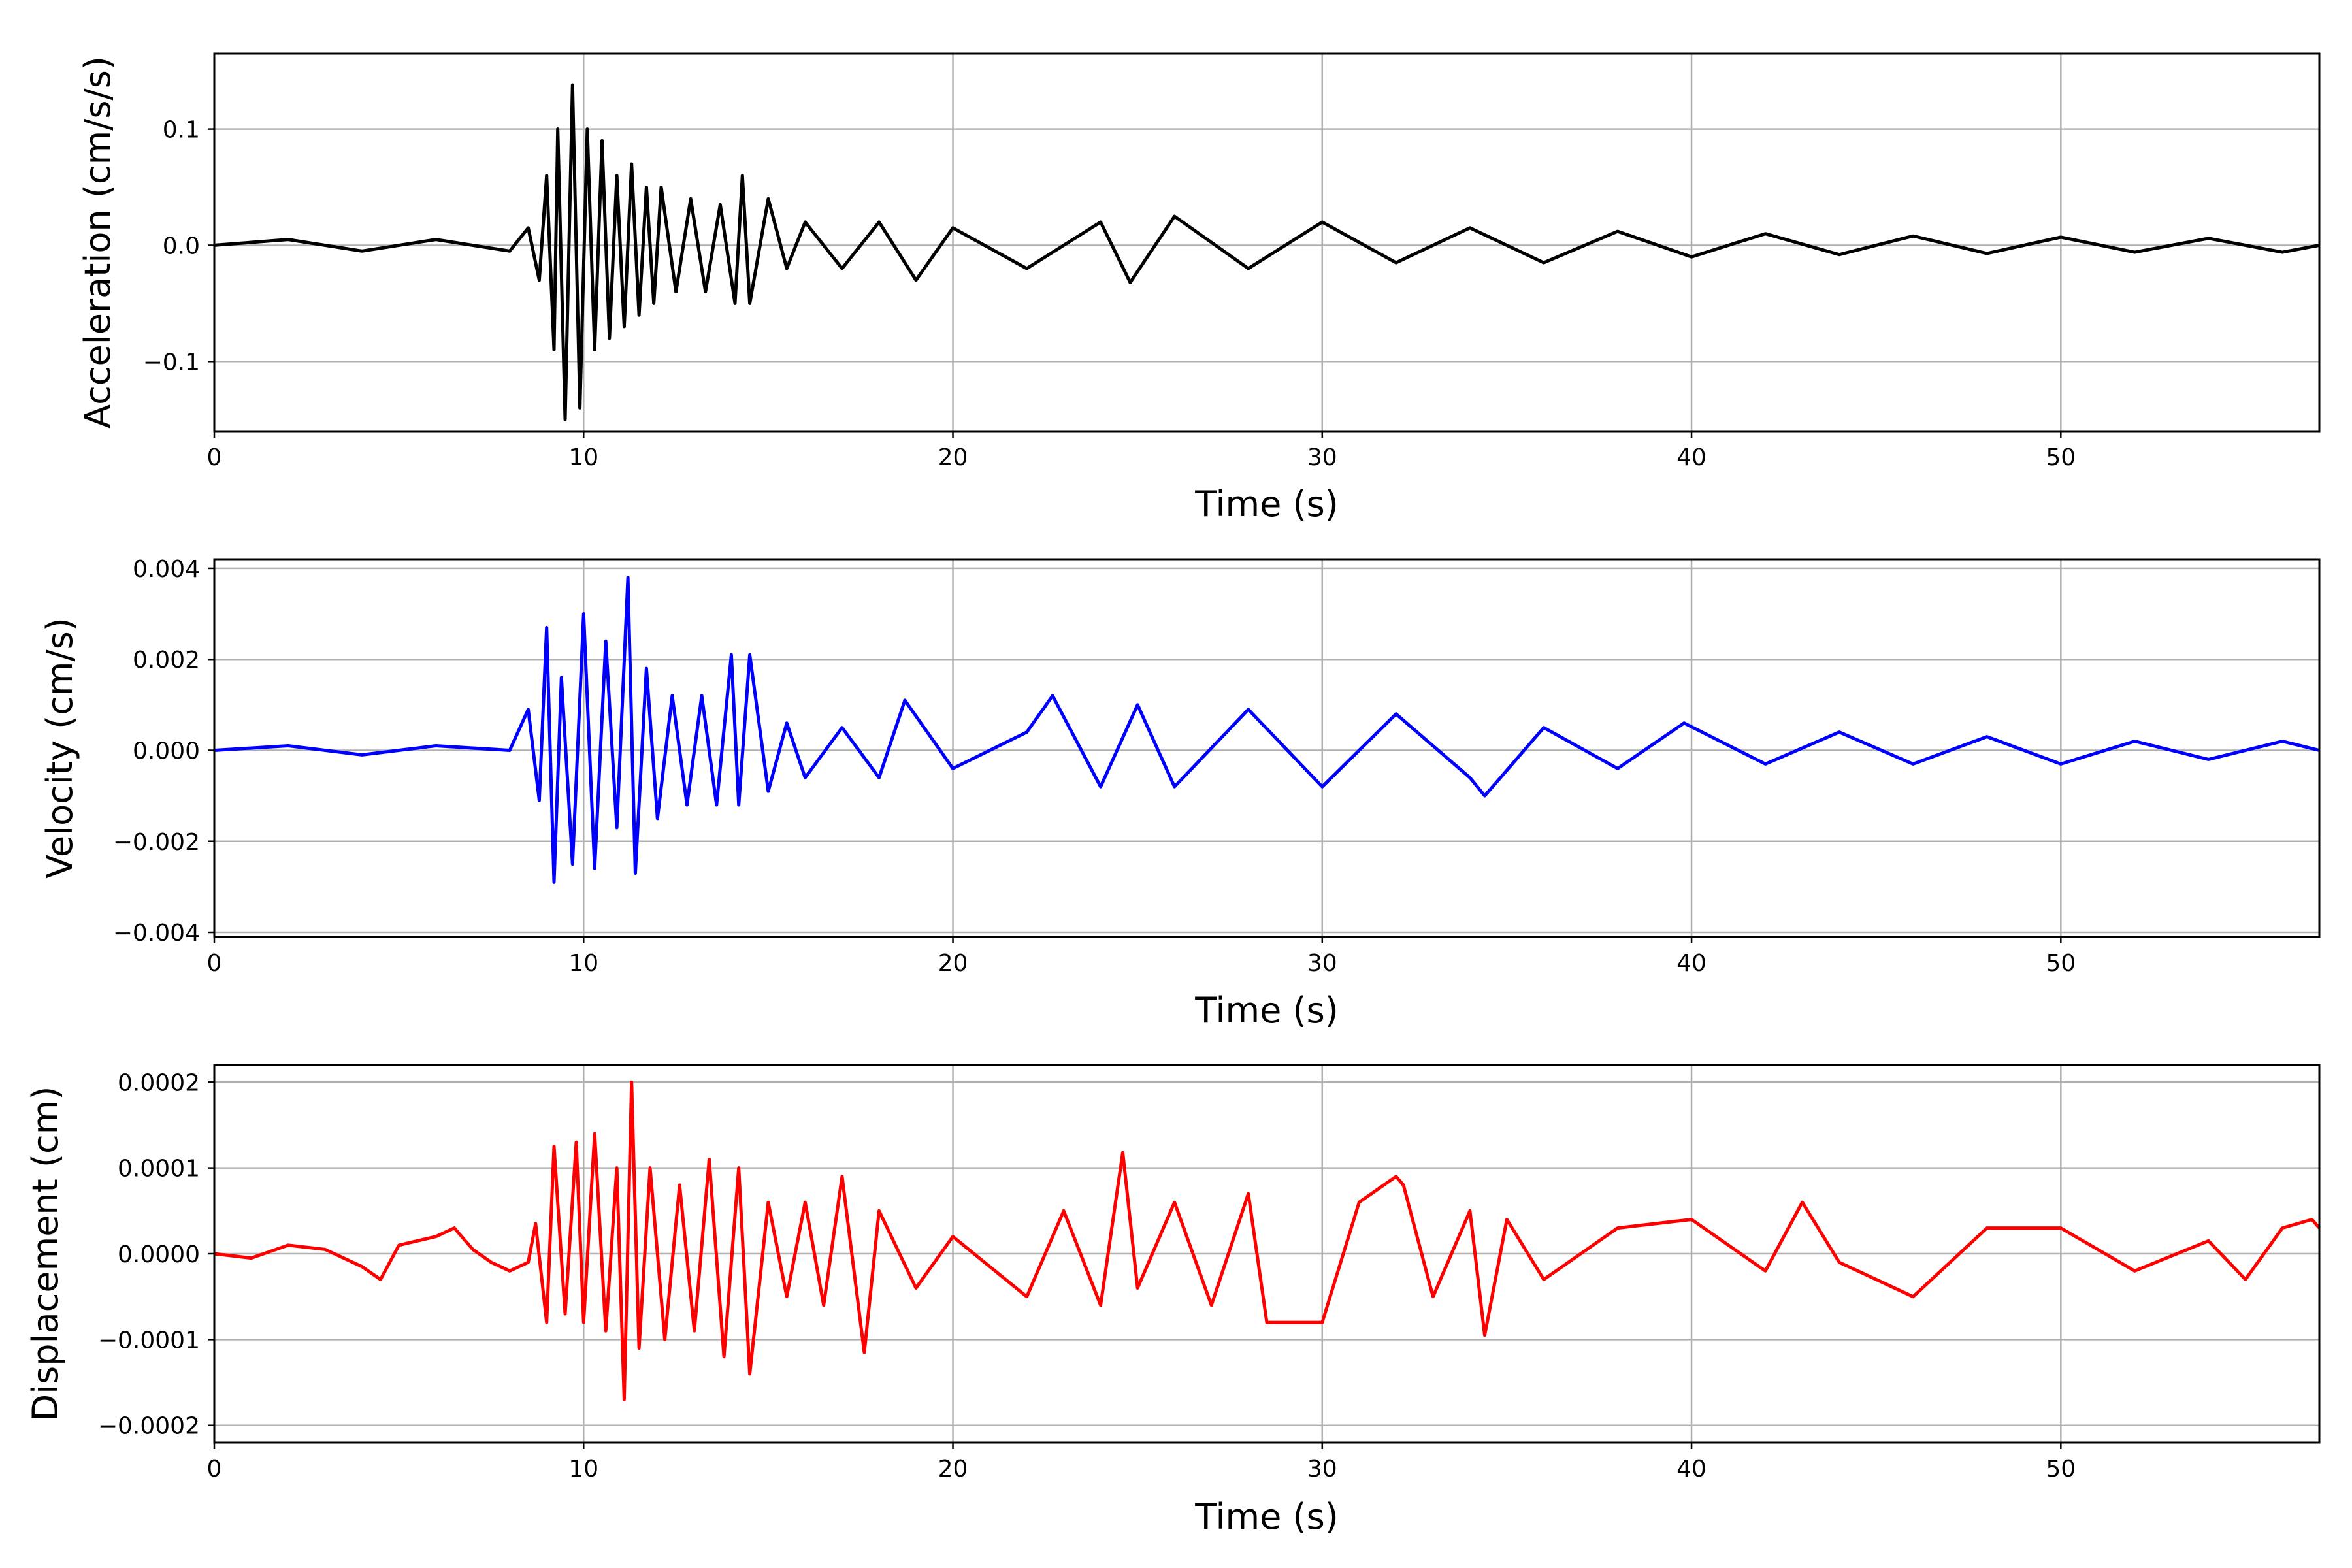 This screenshot has height=1568, width=2352. Describe the element at coordinates (159, 1083) in the screenshot. I see `displacement-ytick-label: 0.0002` at that location.